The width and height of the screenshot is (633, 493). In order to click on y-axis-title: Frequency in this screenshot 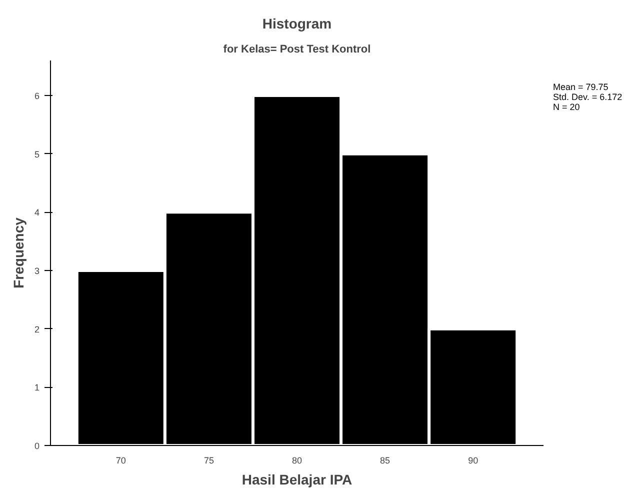, I will do `click(18, 252)`.